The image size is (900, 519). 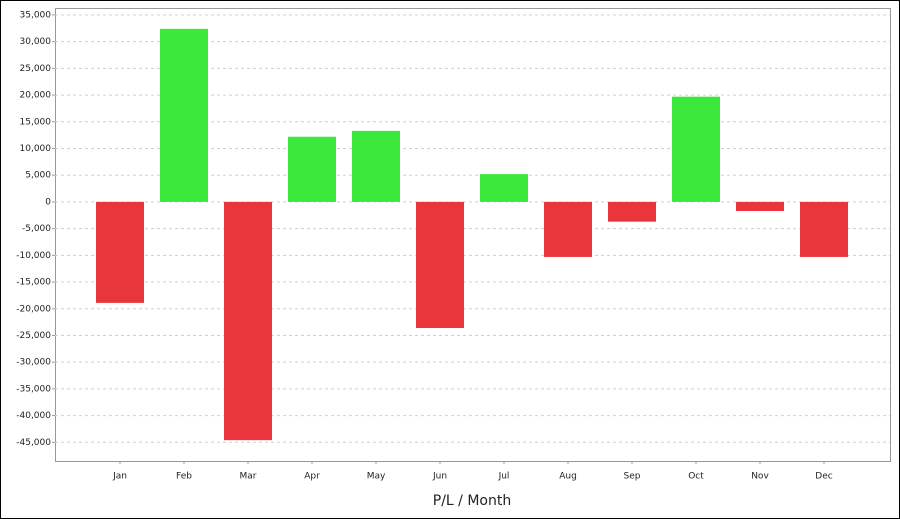 I want to click on x-tick-label: Sep, so click(x=632, y=477).